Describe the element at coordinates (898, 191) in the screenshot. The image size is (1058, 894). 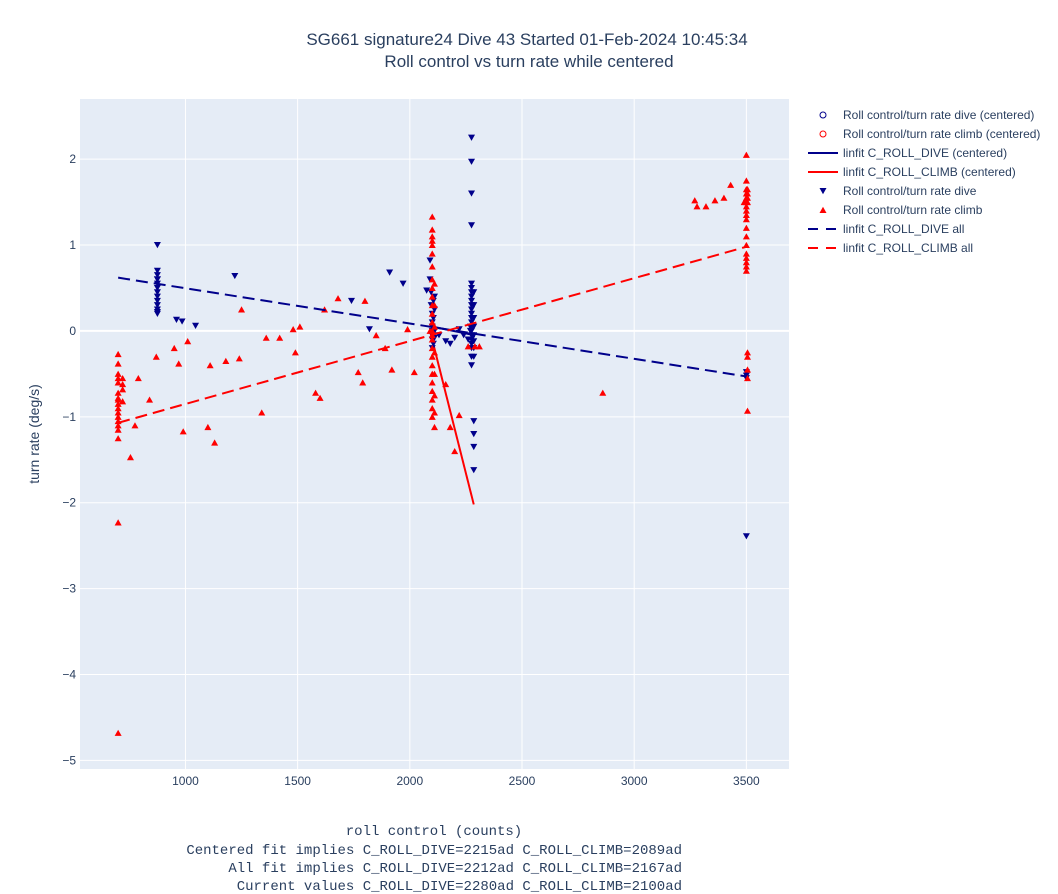
I see `legend-item: Roll control/turn rate dive` at that location.